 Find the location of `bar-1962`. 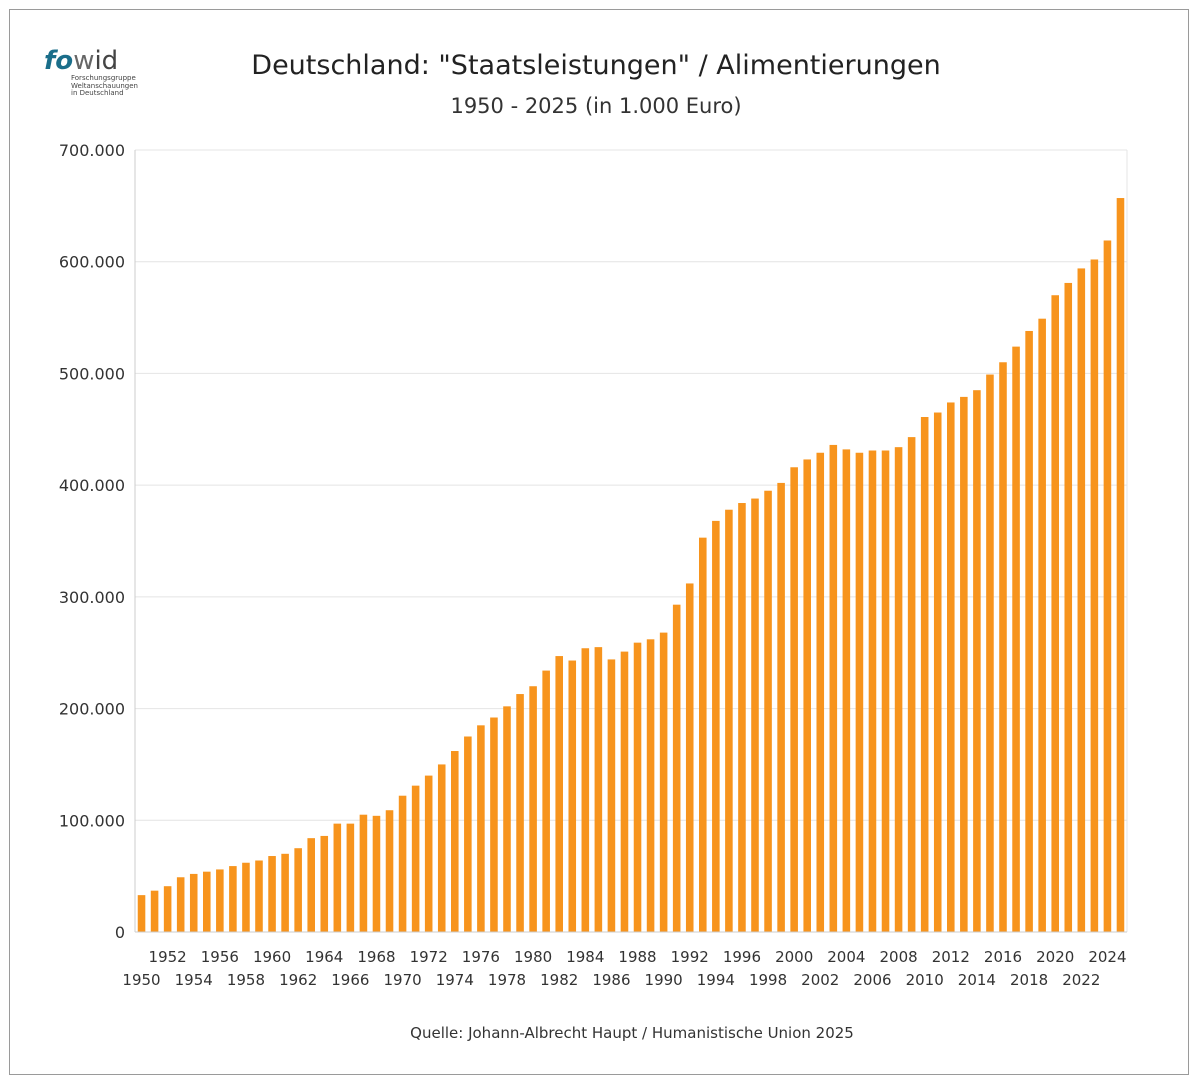

bar-1962 is located at coordinates (298, 890).